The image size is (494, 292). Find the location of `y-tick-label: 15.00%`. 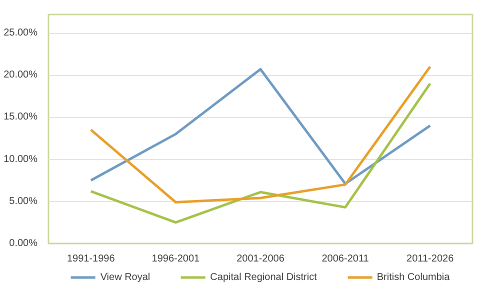

y-tick-label: 15.00% is located at coordinates (21, 117).